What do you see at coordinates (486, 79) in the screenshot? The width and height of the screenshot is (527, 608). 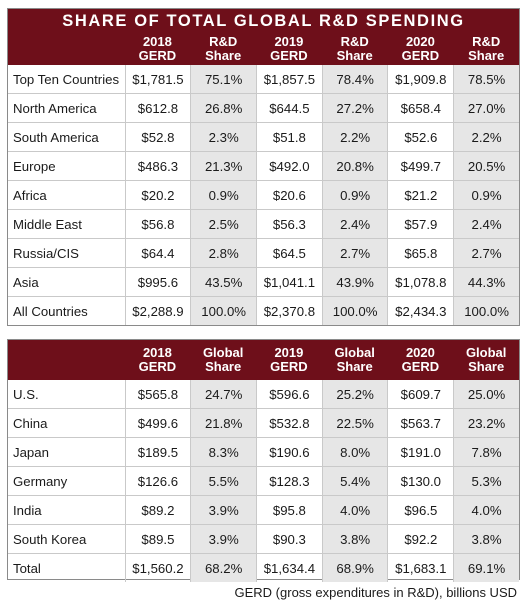 I see `share-cell: 78.5%` at bounding box center [486, 79].